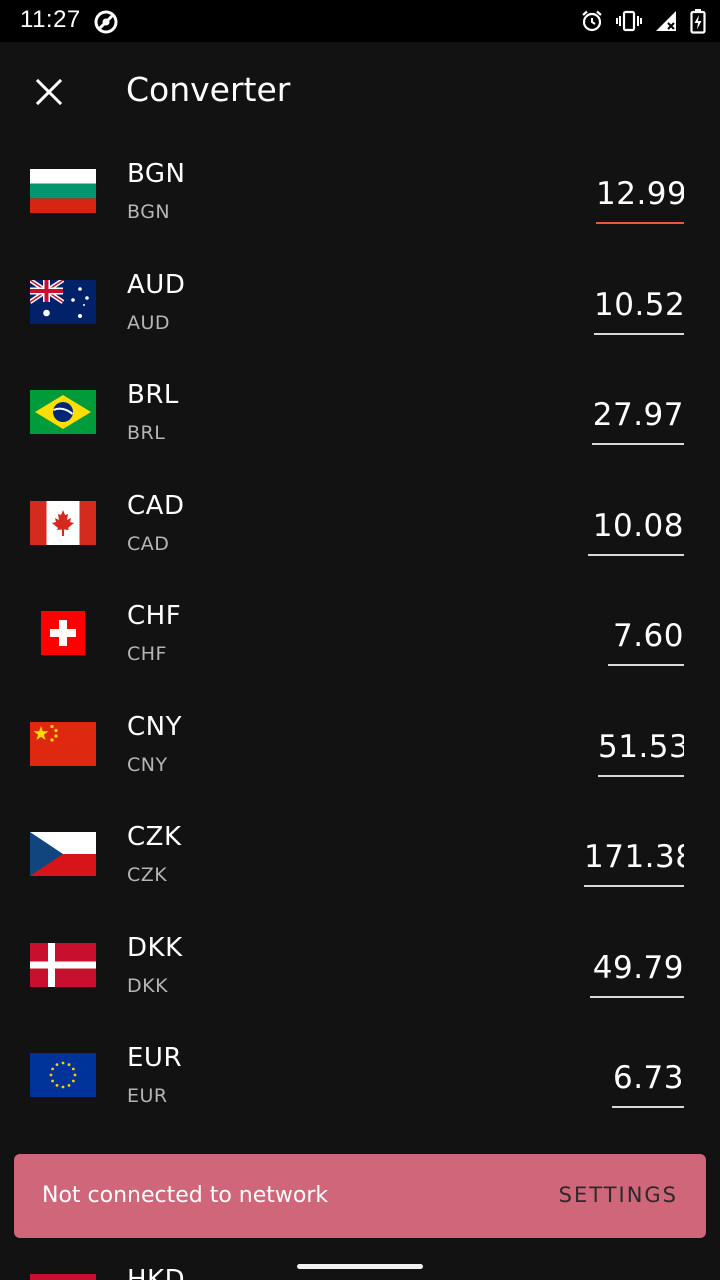  What do you see at coordinates (360, 308) in the screenshot?
I see `currency-row: AUD AUD` at bounding box center [360, 308].